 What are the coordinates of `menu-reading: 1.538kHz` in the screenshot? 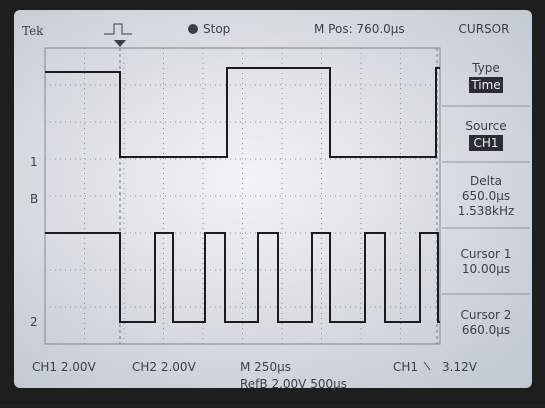 It's located at (486, 211).